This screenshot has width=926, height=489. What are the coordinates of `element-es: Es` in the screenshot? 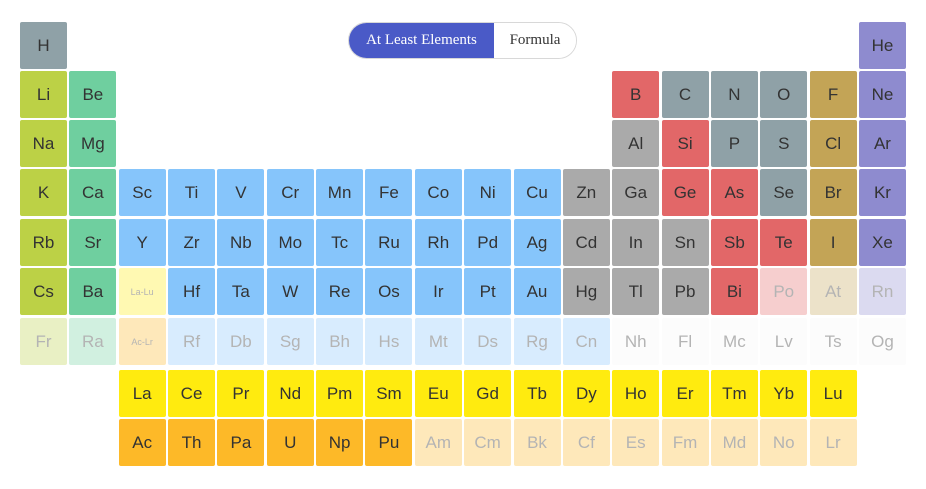 It's located at (636, 442).